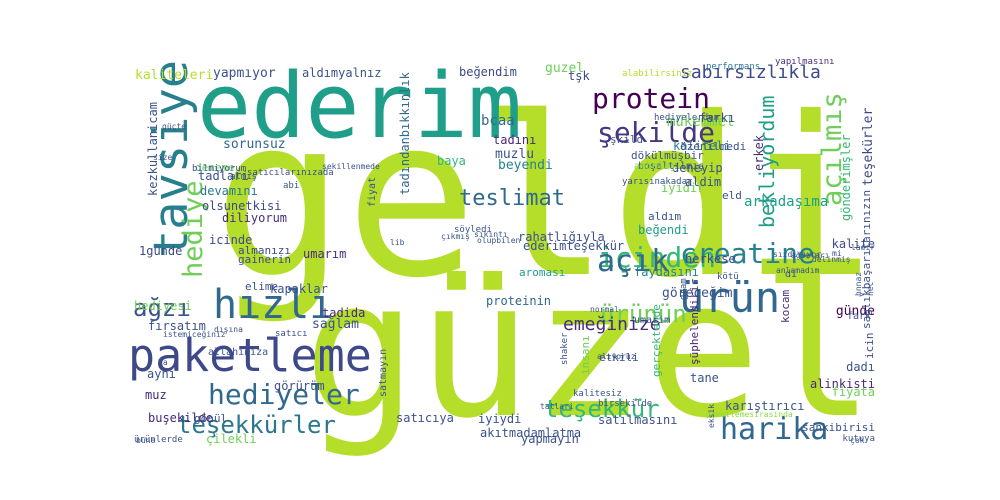 The width and height of the screenshot is (1000, 500). Describe the element at coordinates (732, 195) in the screenshot. I see `cloud-word: eld` at that location.